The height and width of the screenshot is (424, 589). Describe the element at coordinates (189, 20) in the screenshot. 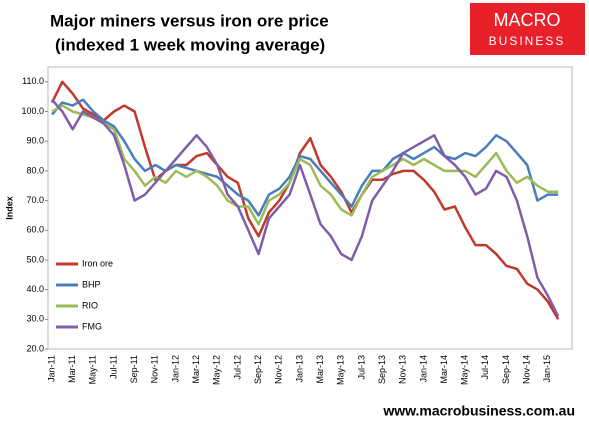

I see `chart-title: Major miners versus iron ore price` at that location.